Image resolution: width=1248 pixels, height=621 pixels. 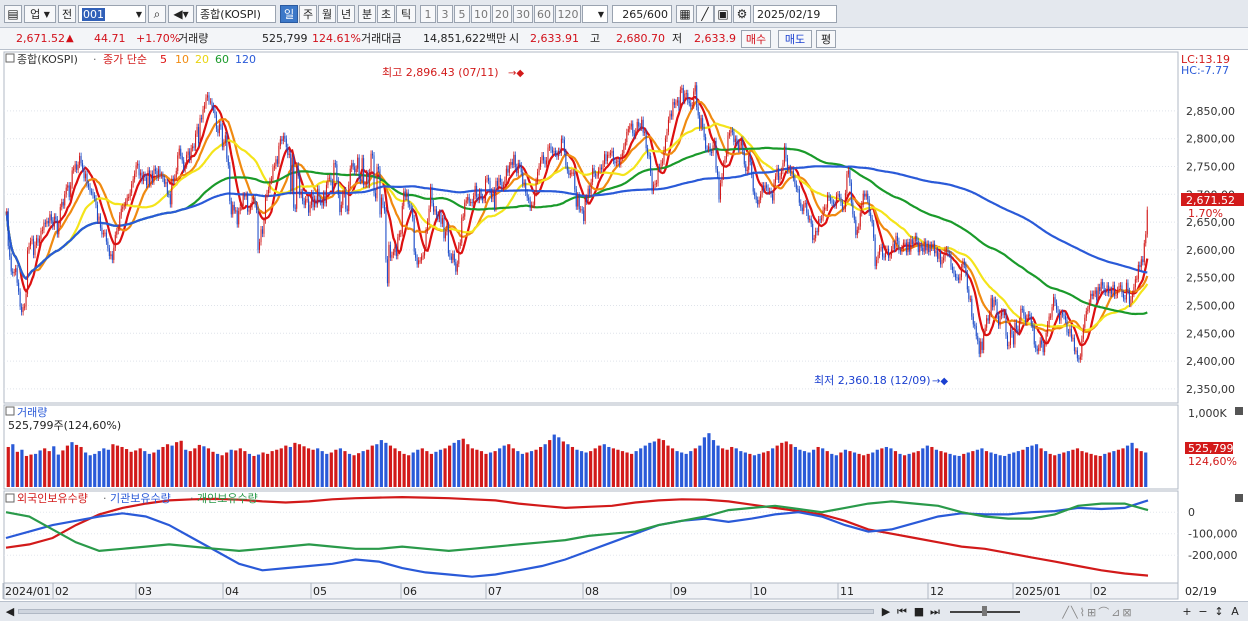 I want to click on chart-settings-icon: ▦, so click(x=685, y=14).